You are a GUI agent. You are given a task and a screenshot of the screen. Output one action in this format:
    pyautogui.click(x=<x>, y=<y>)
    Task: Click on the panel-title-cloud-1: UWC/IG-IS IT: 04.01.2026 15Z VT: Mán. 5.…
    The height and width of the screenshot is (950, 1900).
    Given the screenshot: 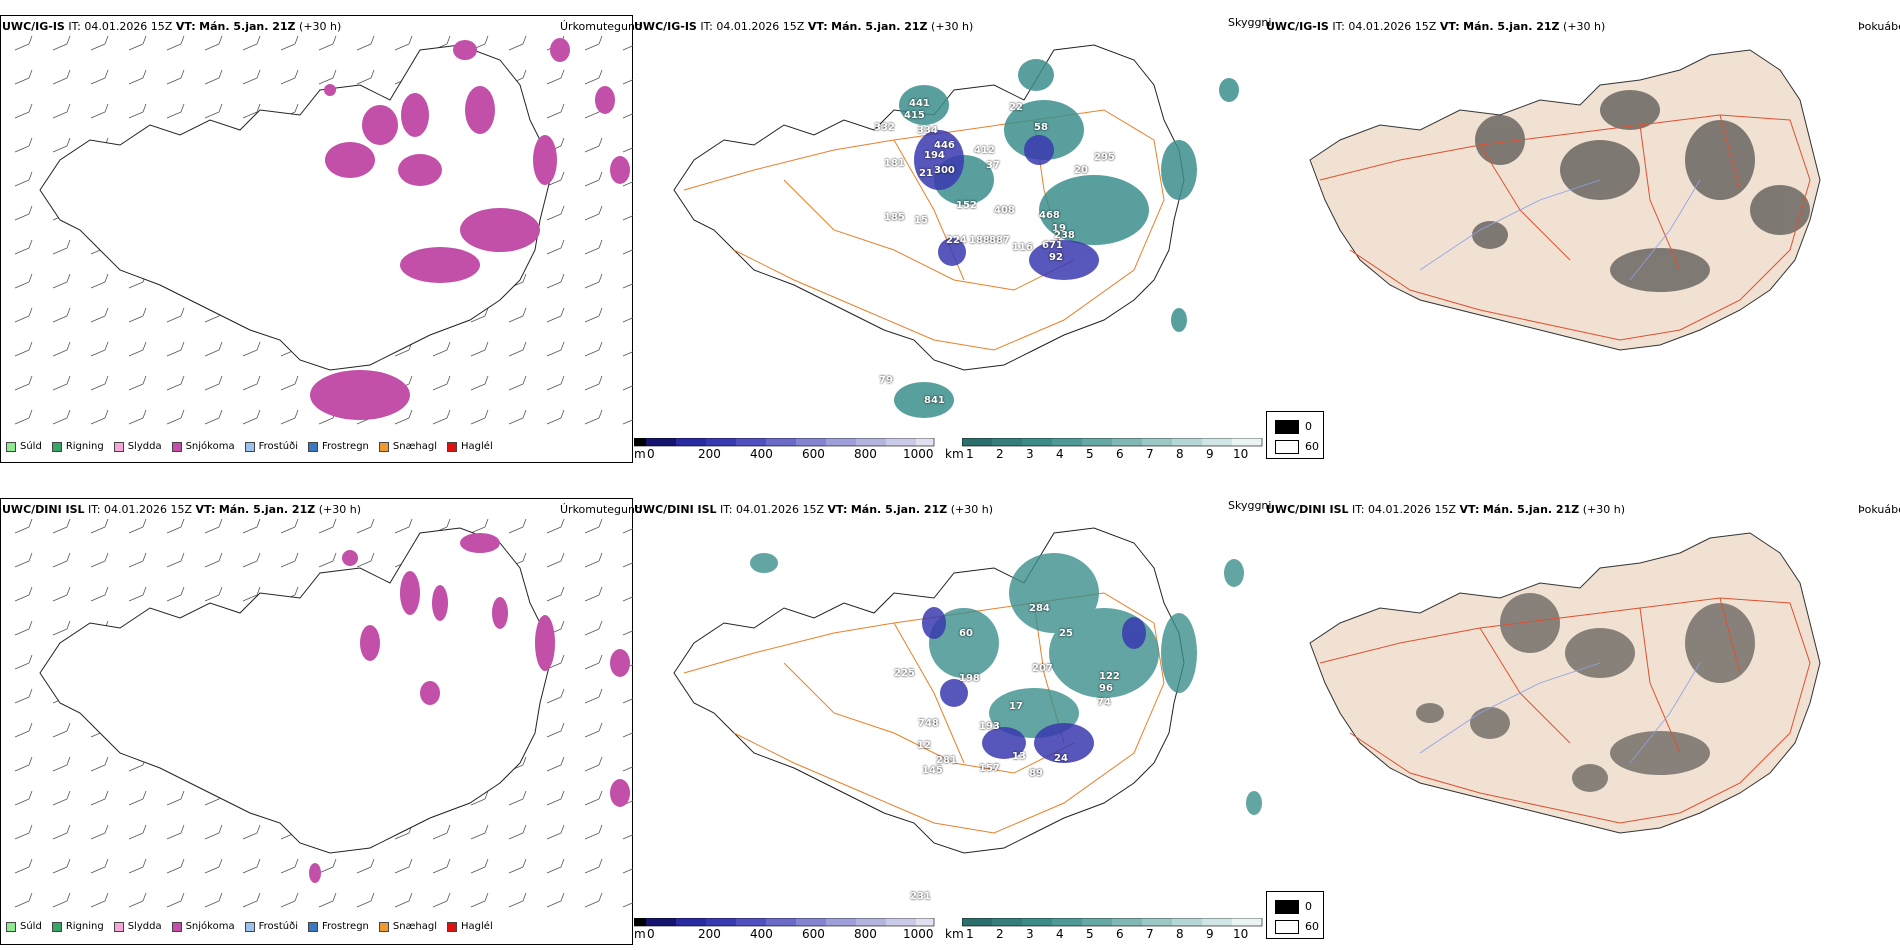 What is the action you would take?
    pyautogui.click(x=804, y=26)
    